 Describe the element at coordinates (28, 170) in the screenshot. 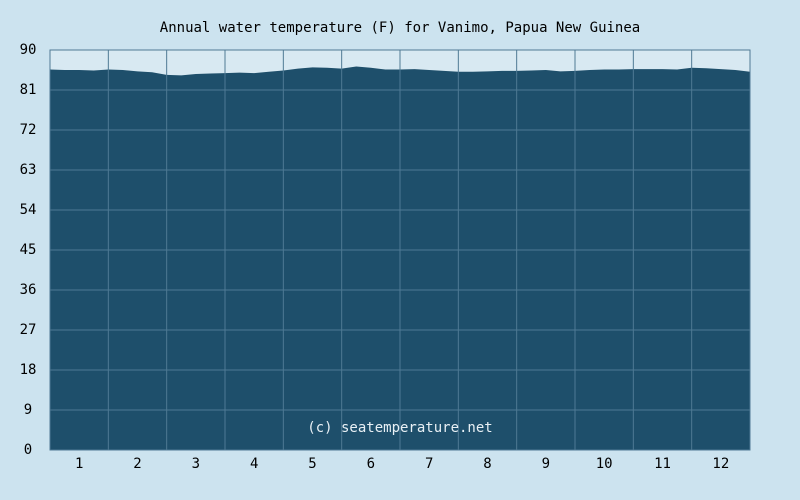

I see `y-tick-label: 63` at that location.